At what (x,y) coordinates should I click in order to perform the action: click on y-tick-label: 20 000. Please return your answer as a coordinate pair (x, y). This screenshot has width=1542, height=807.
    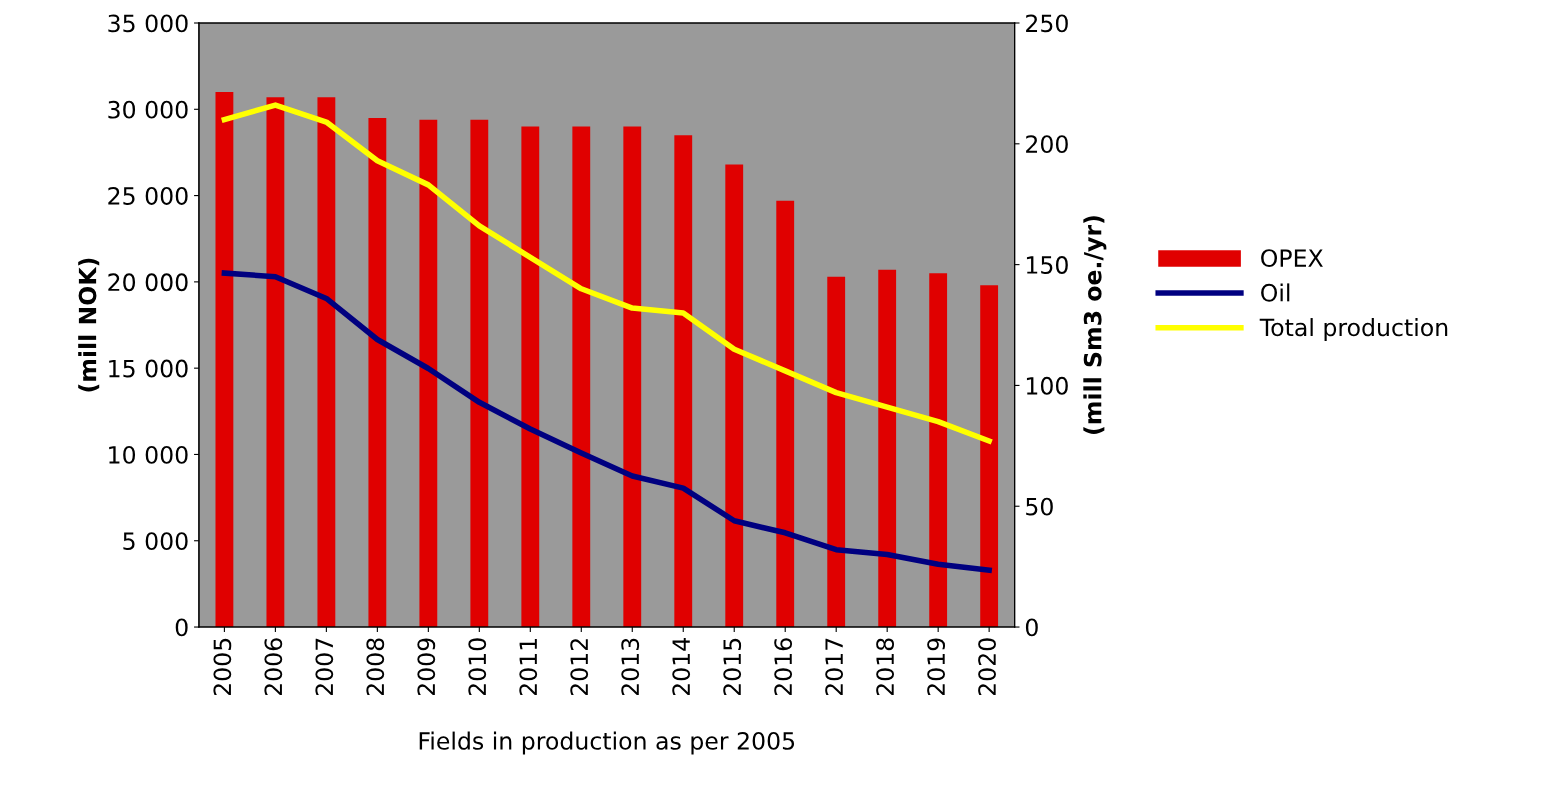
    Looking at the image, I should click on (148, 282).